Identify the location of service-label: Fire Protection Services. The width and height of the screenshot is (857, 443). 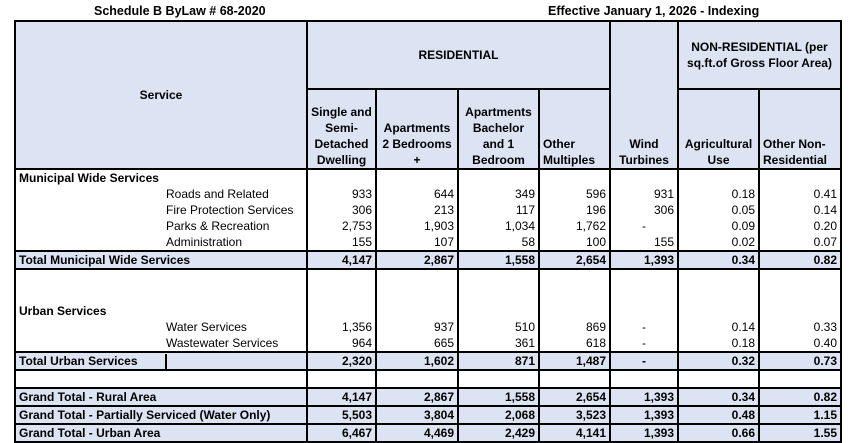
(161, 210).